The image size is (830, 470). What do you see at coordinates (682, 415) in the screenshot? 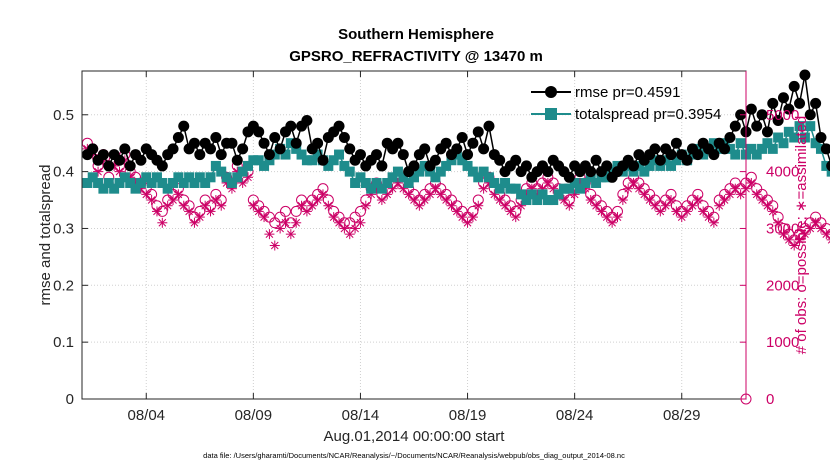
I see `x-tick-label: 08/29` at bounding box center [682, 415].